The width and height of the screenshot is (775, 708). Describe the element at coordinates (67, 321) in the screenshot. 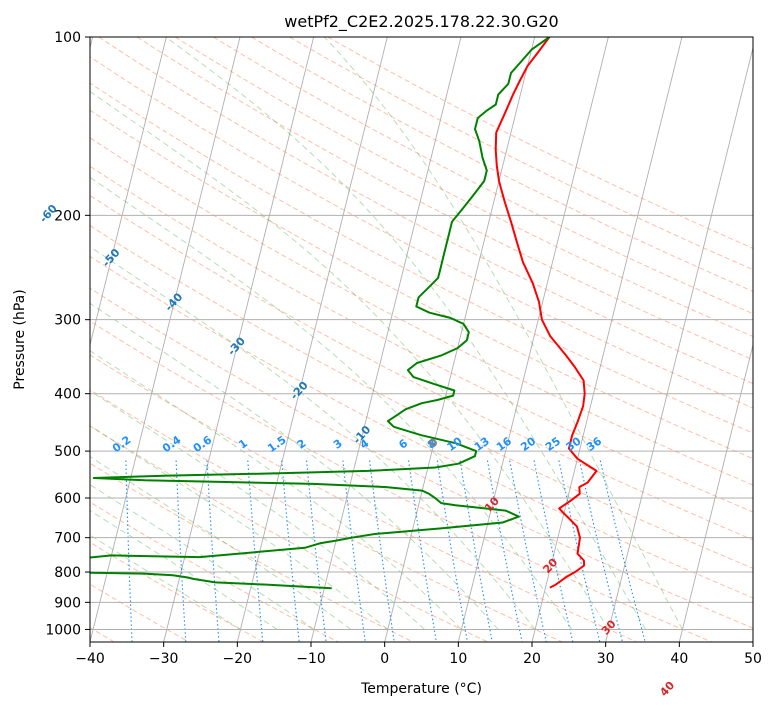

I see `y-tick-label: 300` at that location.